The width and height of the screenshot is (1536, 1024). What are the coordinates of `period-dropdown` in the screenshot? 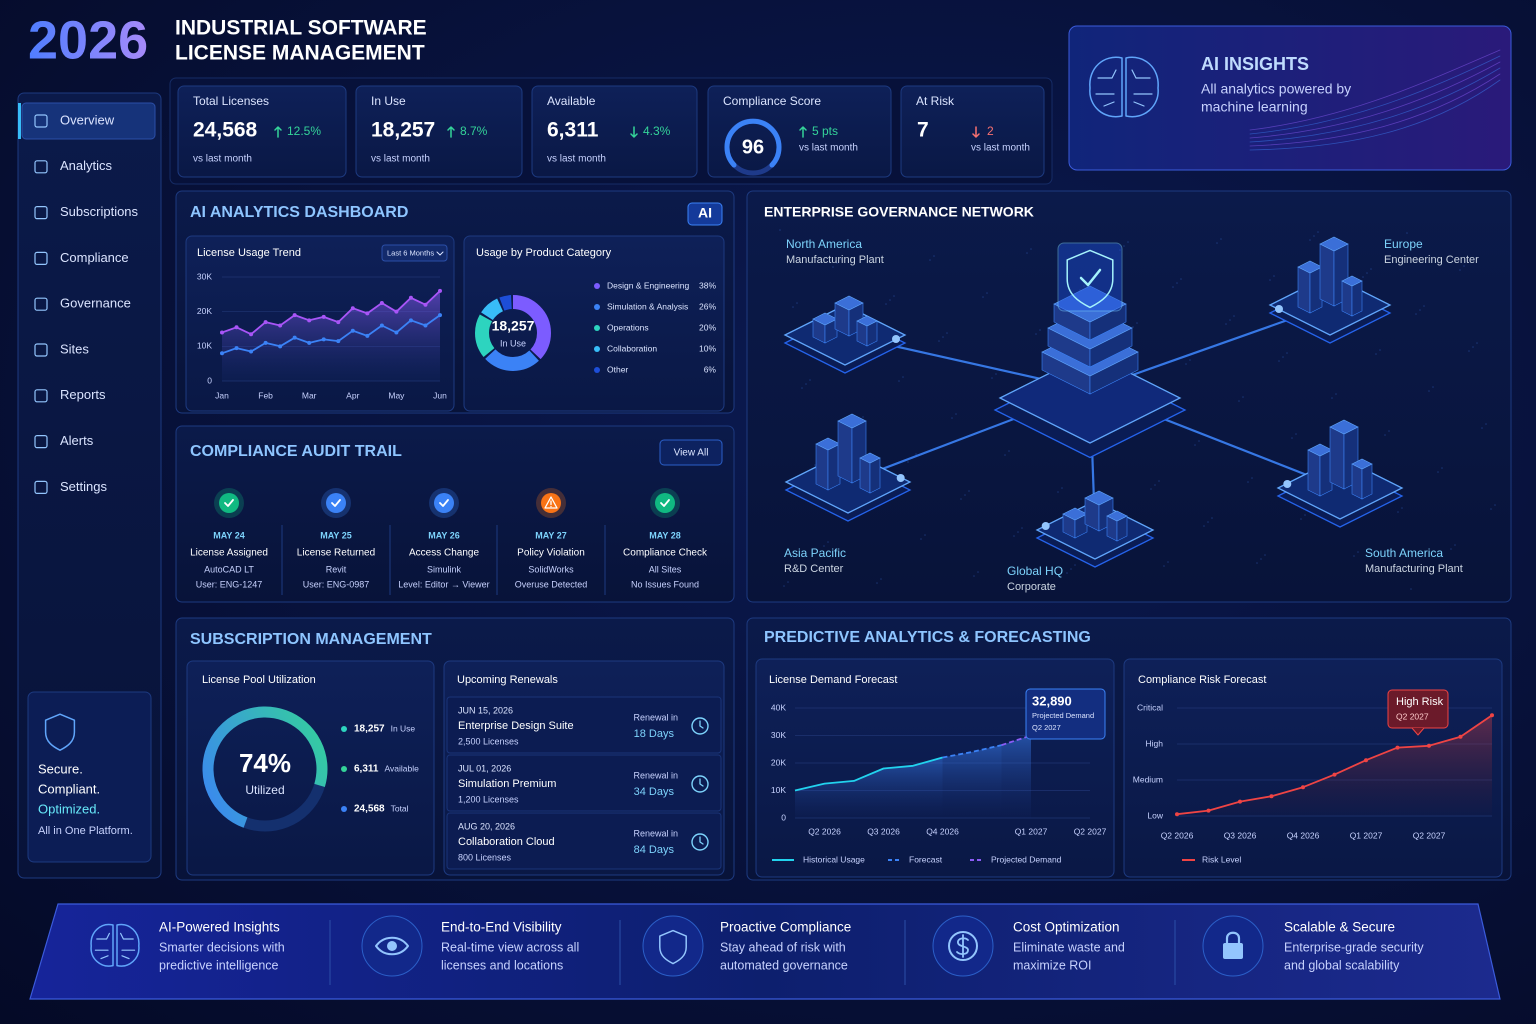 It's located at (414, 253).